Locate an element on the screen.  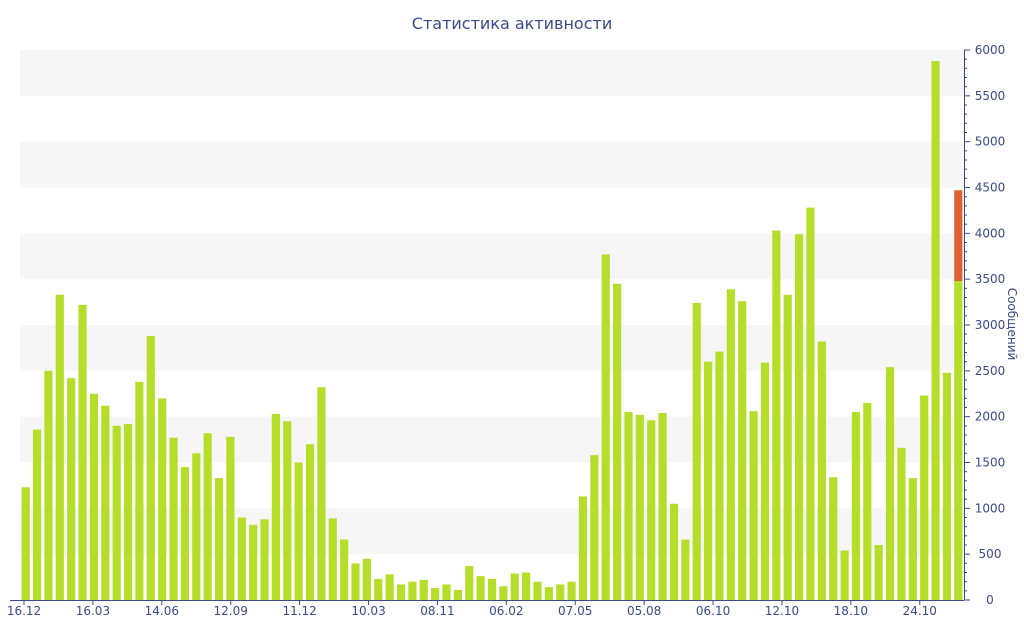
x-tick-label: 05.08 is located at coordinates (644, 611).